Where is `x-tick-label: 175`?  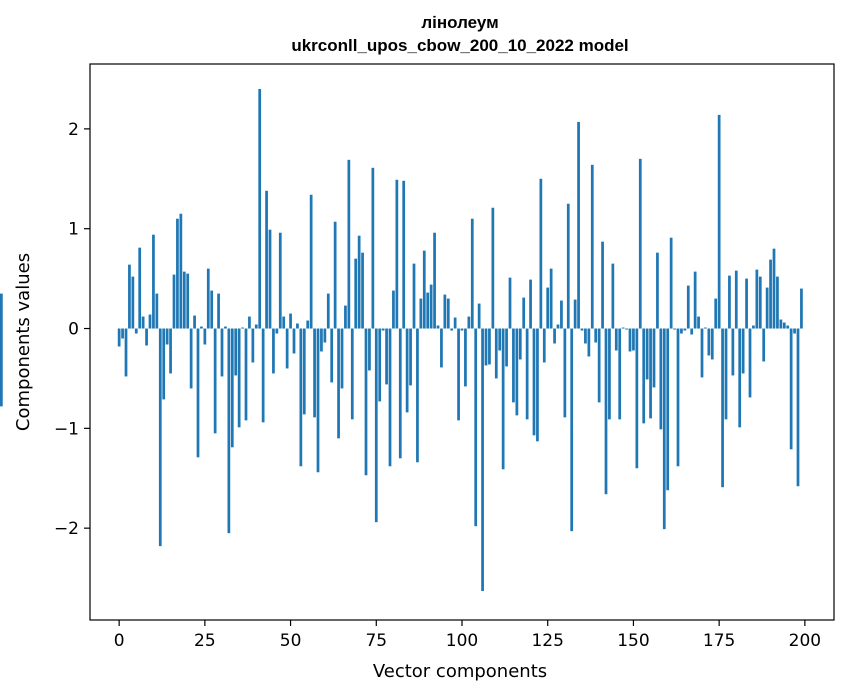
x-tick-label: 175 is located at coordinates (719, 641).